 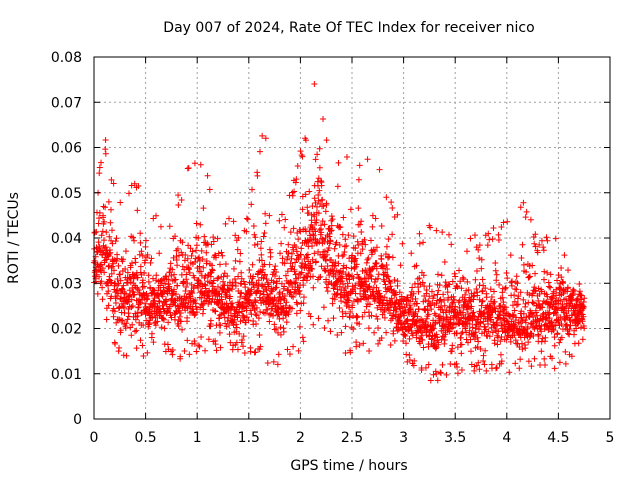 I want to click on y-tick-label: 0.02, so click(x=66, y=330).